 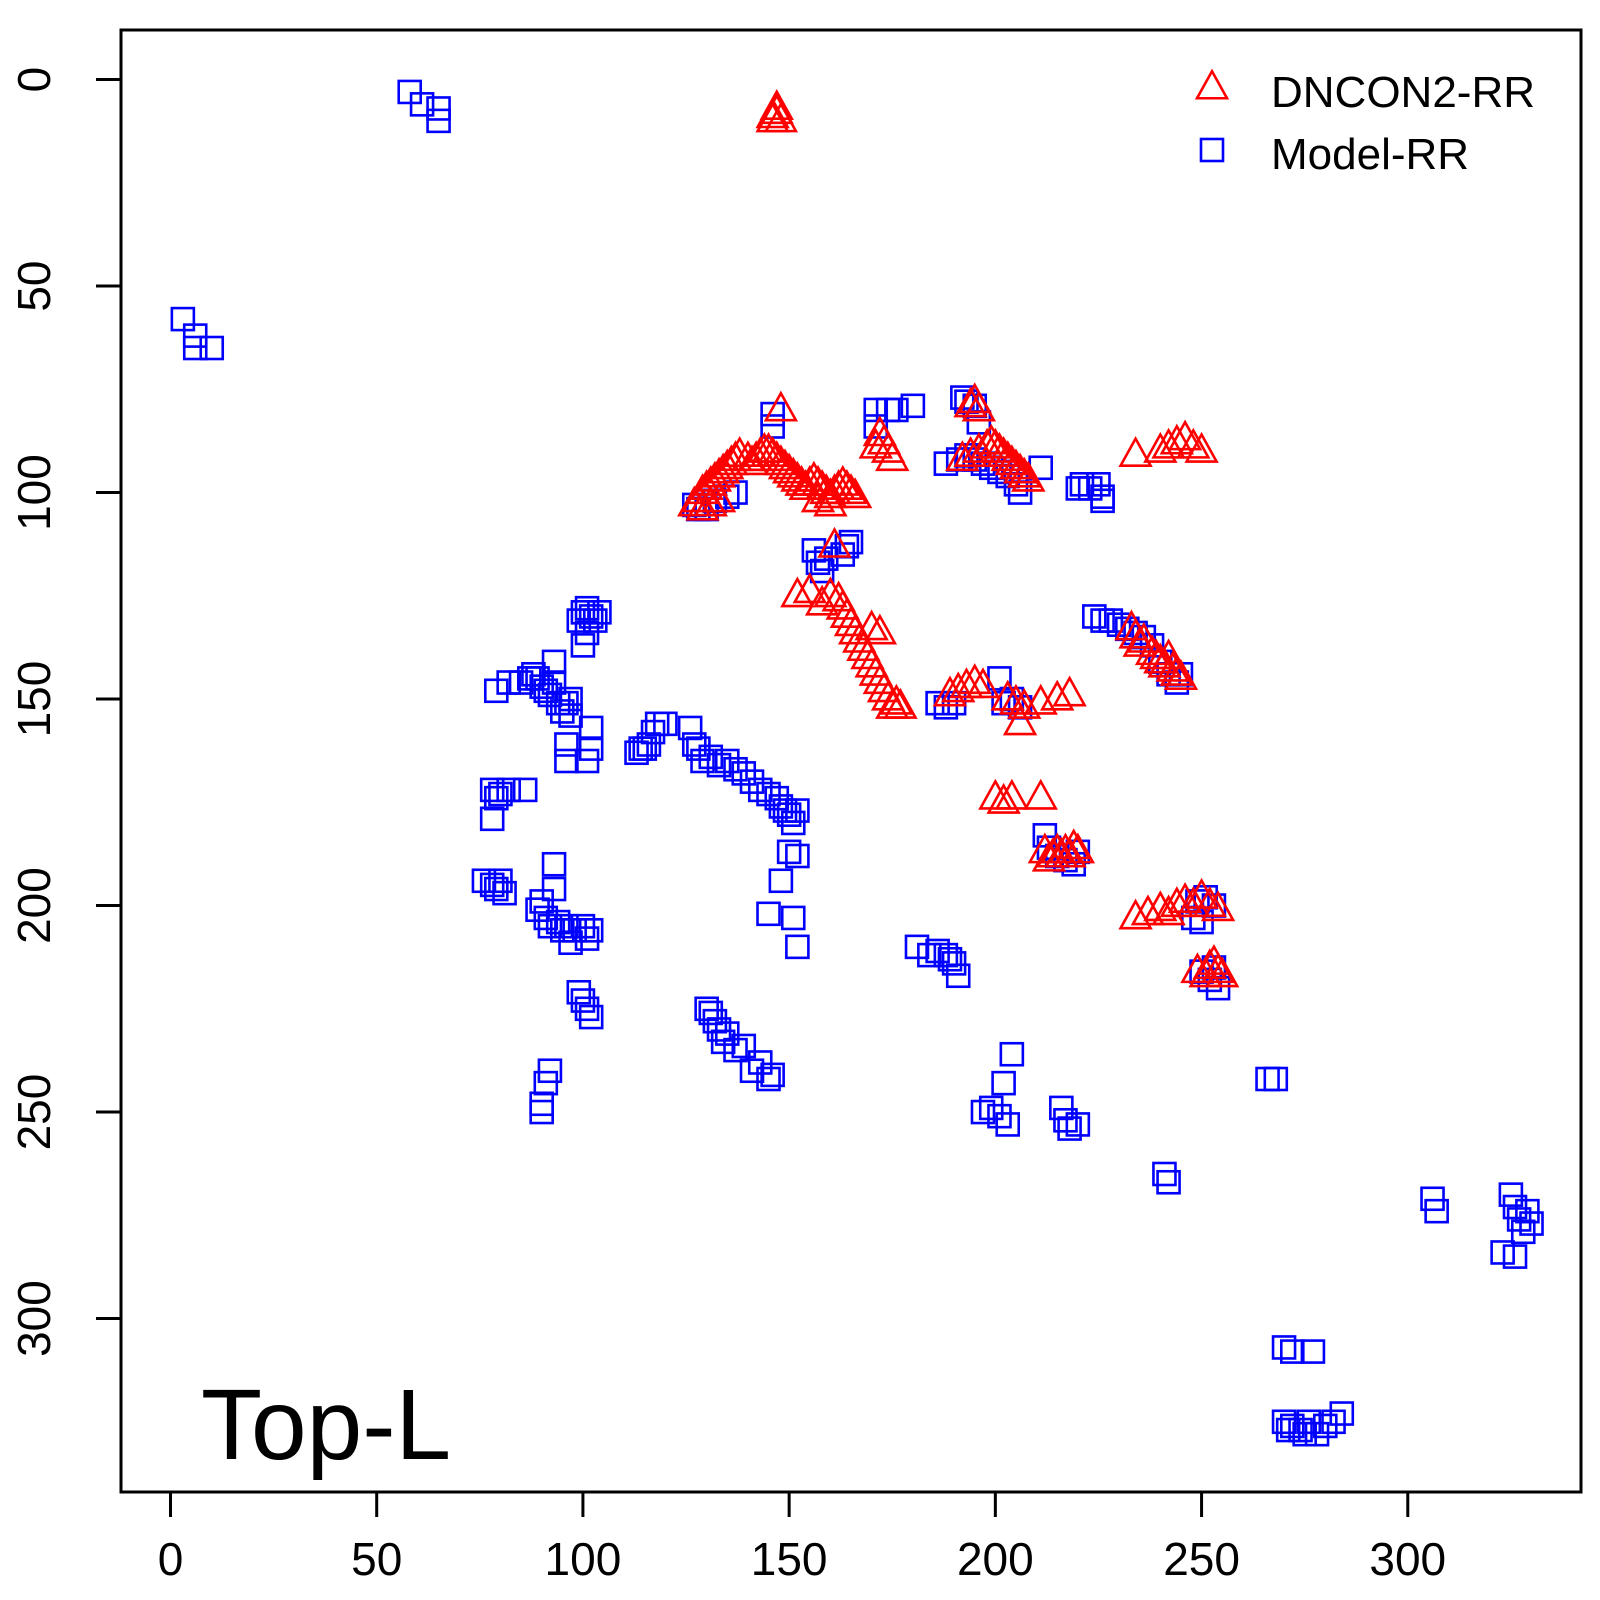 What do you see at coordinates (802, 1537) in the screenshot?
I see `x-axis: 0 50 100 150 200 250 300` at bounding box center [802, 1537].